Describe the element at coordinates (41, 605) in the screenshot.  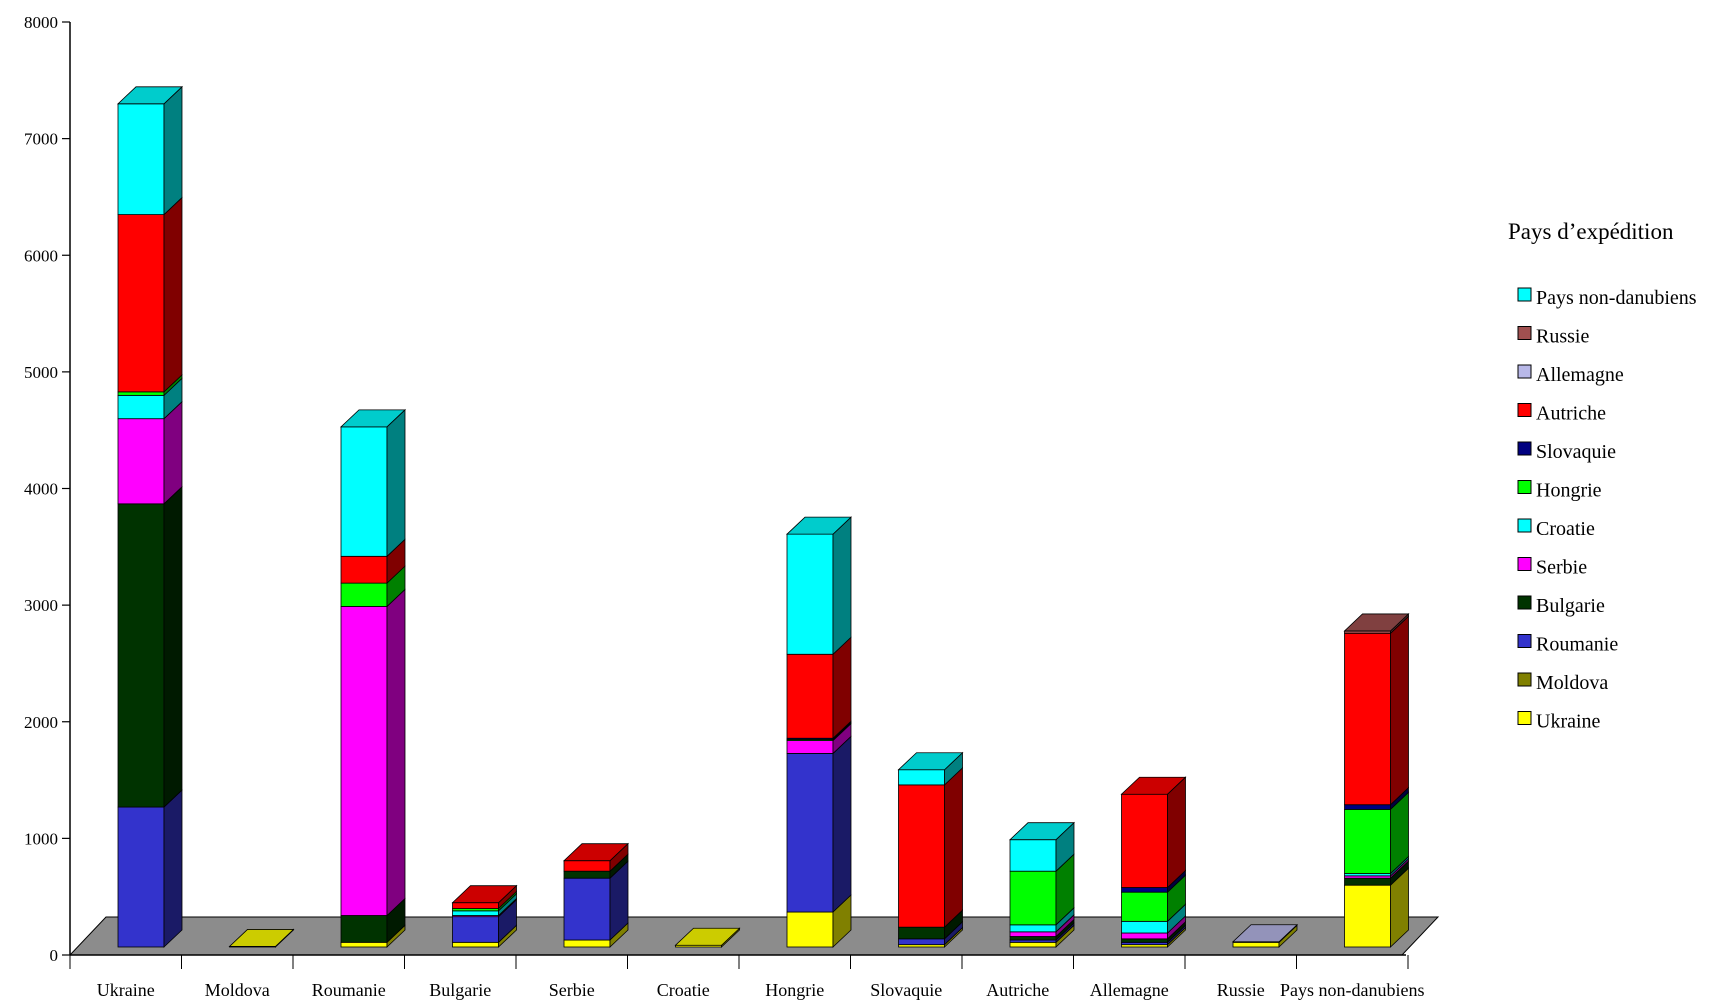
I see `y-tick-label: 3000` at that location.